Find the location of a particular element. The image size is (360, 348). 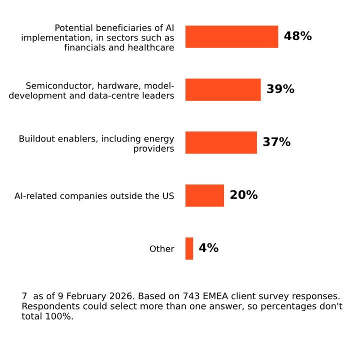

y-tick-label: Other is located at coordinates (162, 248).